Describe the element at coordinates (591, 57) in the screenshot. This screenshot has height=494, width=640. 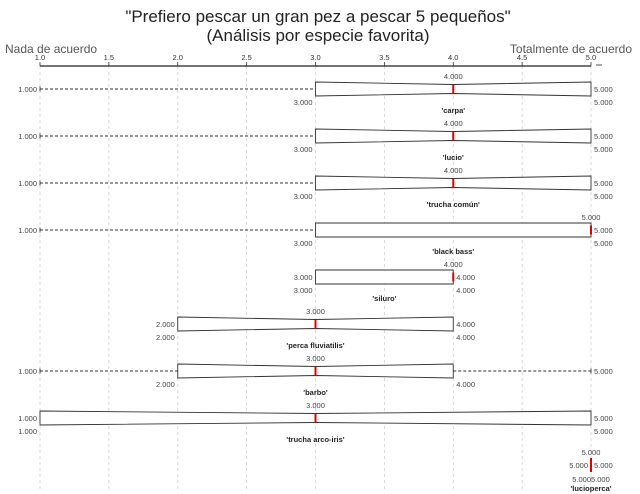
I see `x-tick-label: 5.0` at that location.